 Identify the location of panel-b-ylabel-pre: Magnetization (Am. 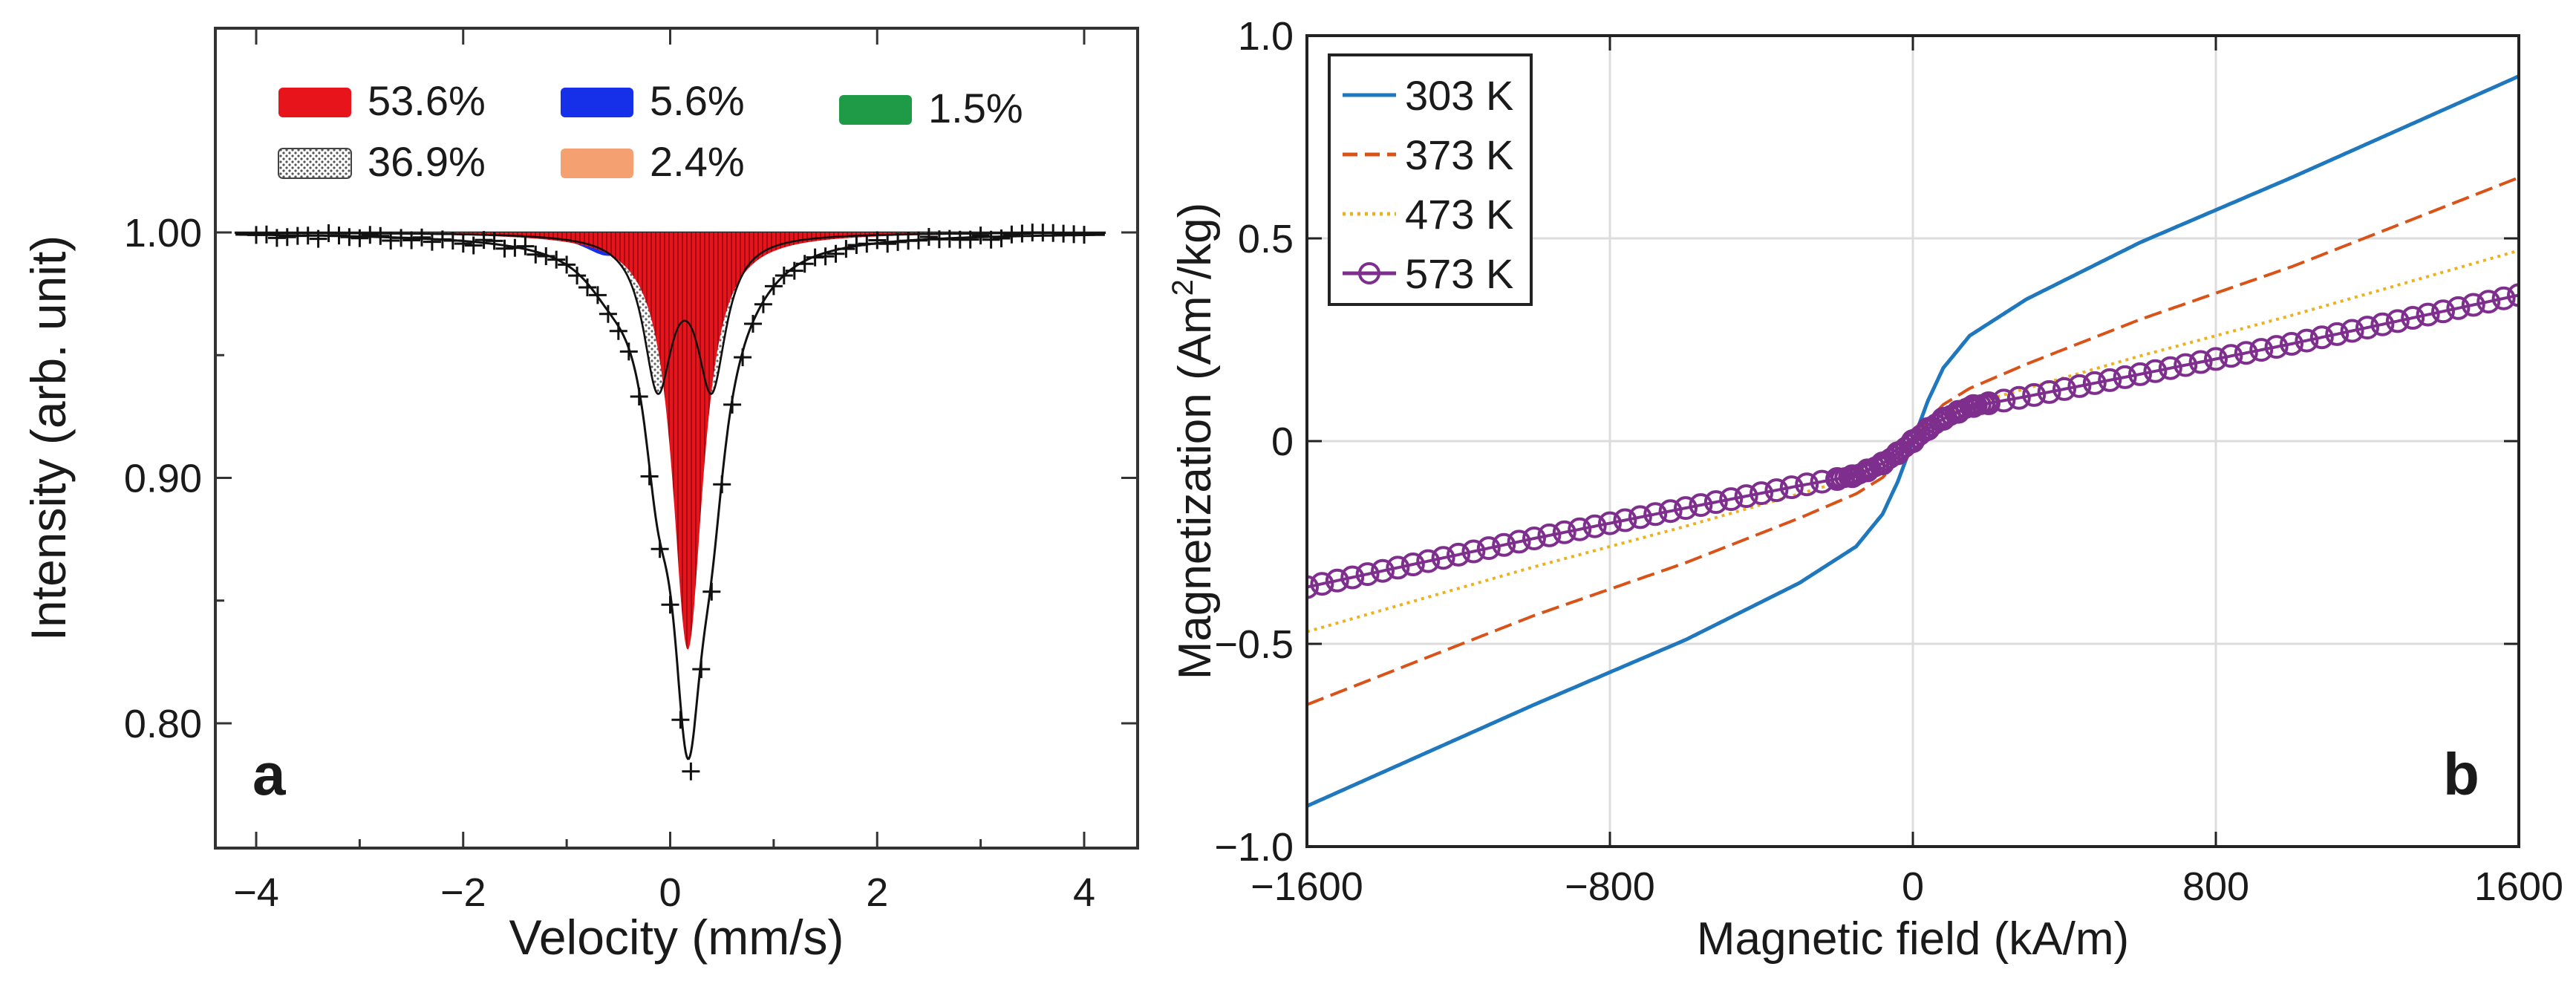
(1195, 487).